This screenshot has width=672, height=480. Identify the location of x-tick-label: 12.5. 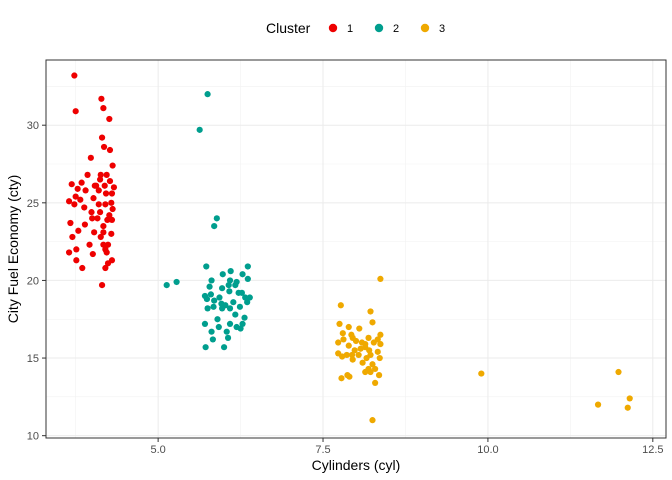
(652, 450).